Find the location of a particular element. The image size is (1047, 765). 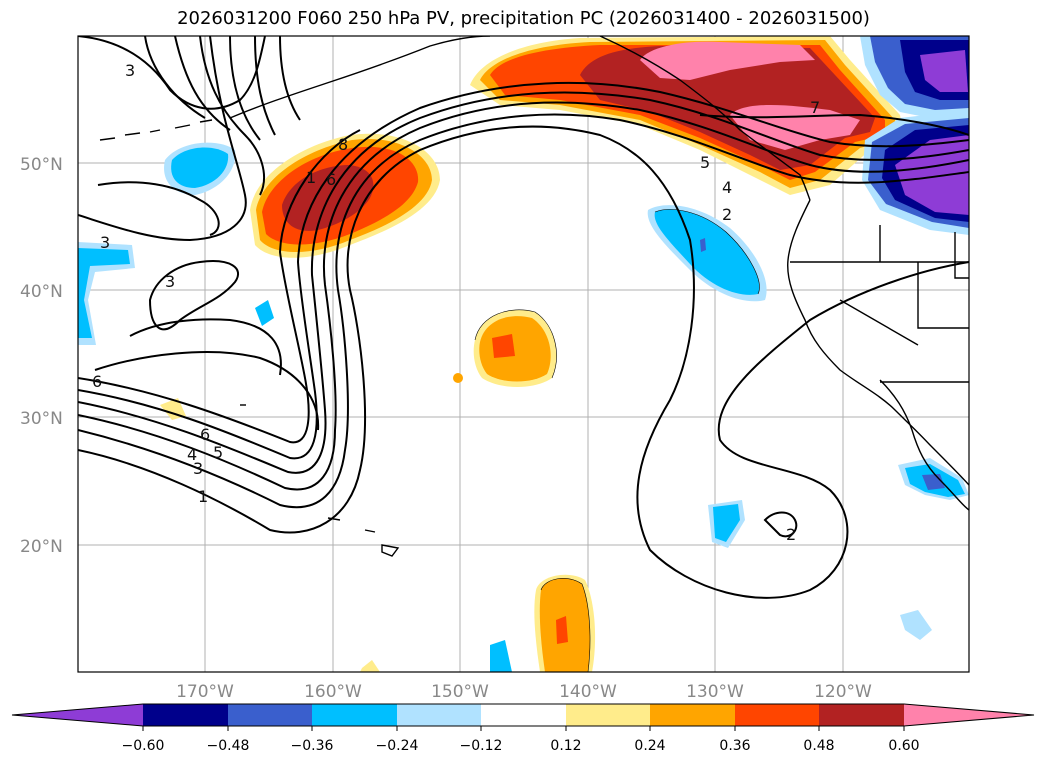

coast-alaska-peninsula is located at coordinates (360, 77).